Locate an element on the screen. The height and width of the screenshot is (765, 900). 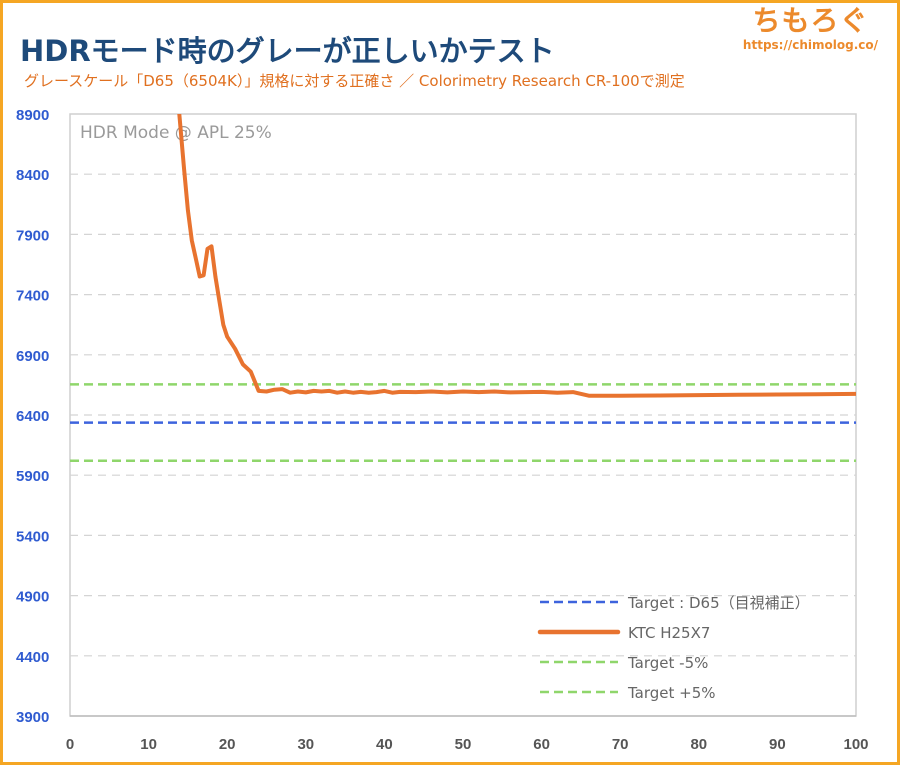
legend-label: Target -5% is located at coordinates (667, 663).